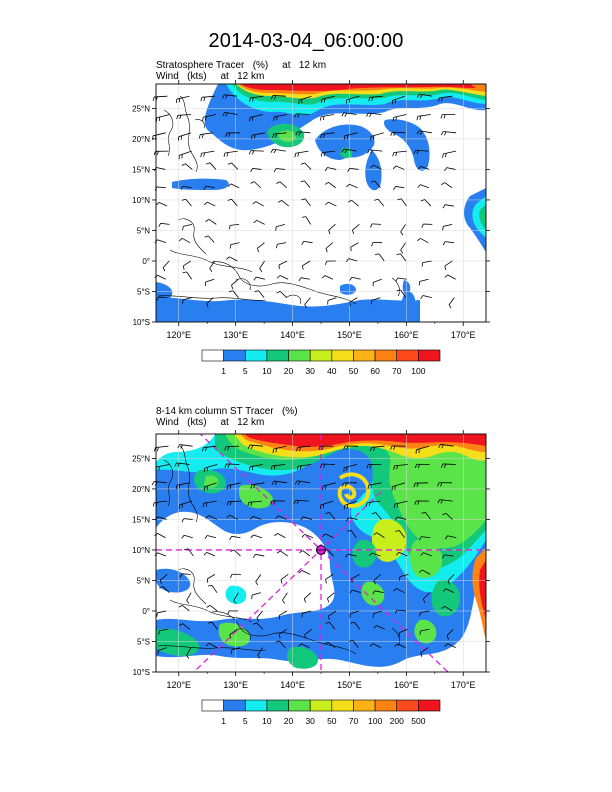 This screenshot has height=792, width=612. I want to click on y-tick-label: 10°S, so click(141, 322).